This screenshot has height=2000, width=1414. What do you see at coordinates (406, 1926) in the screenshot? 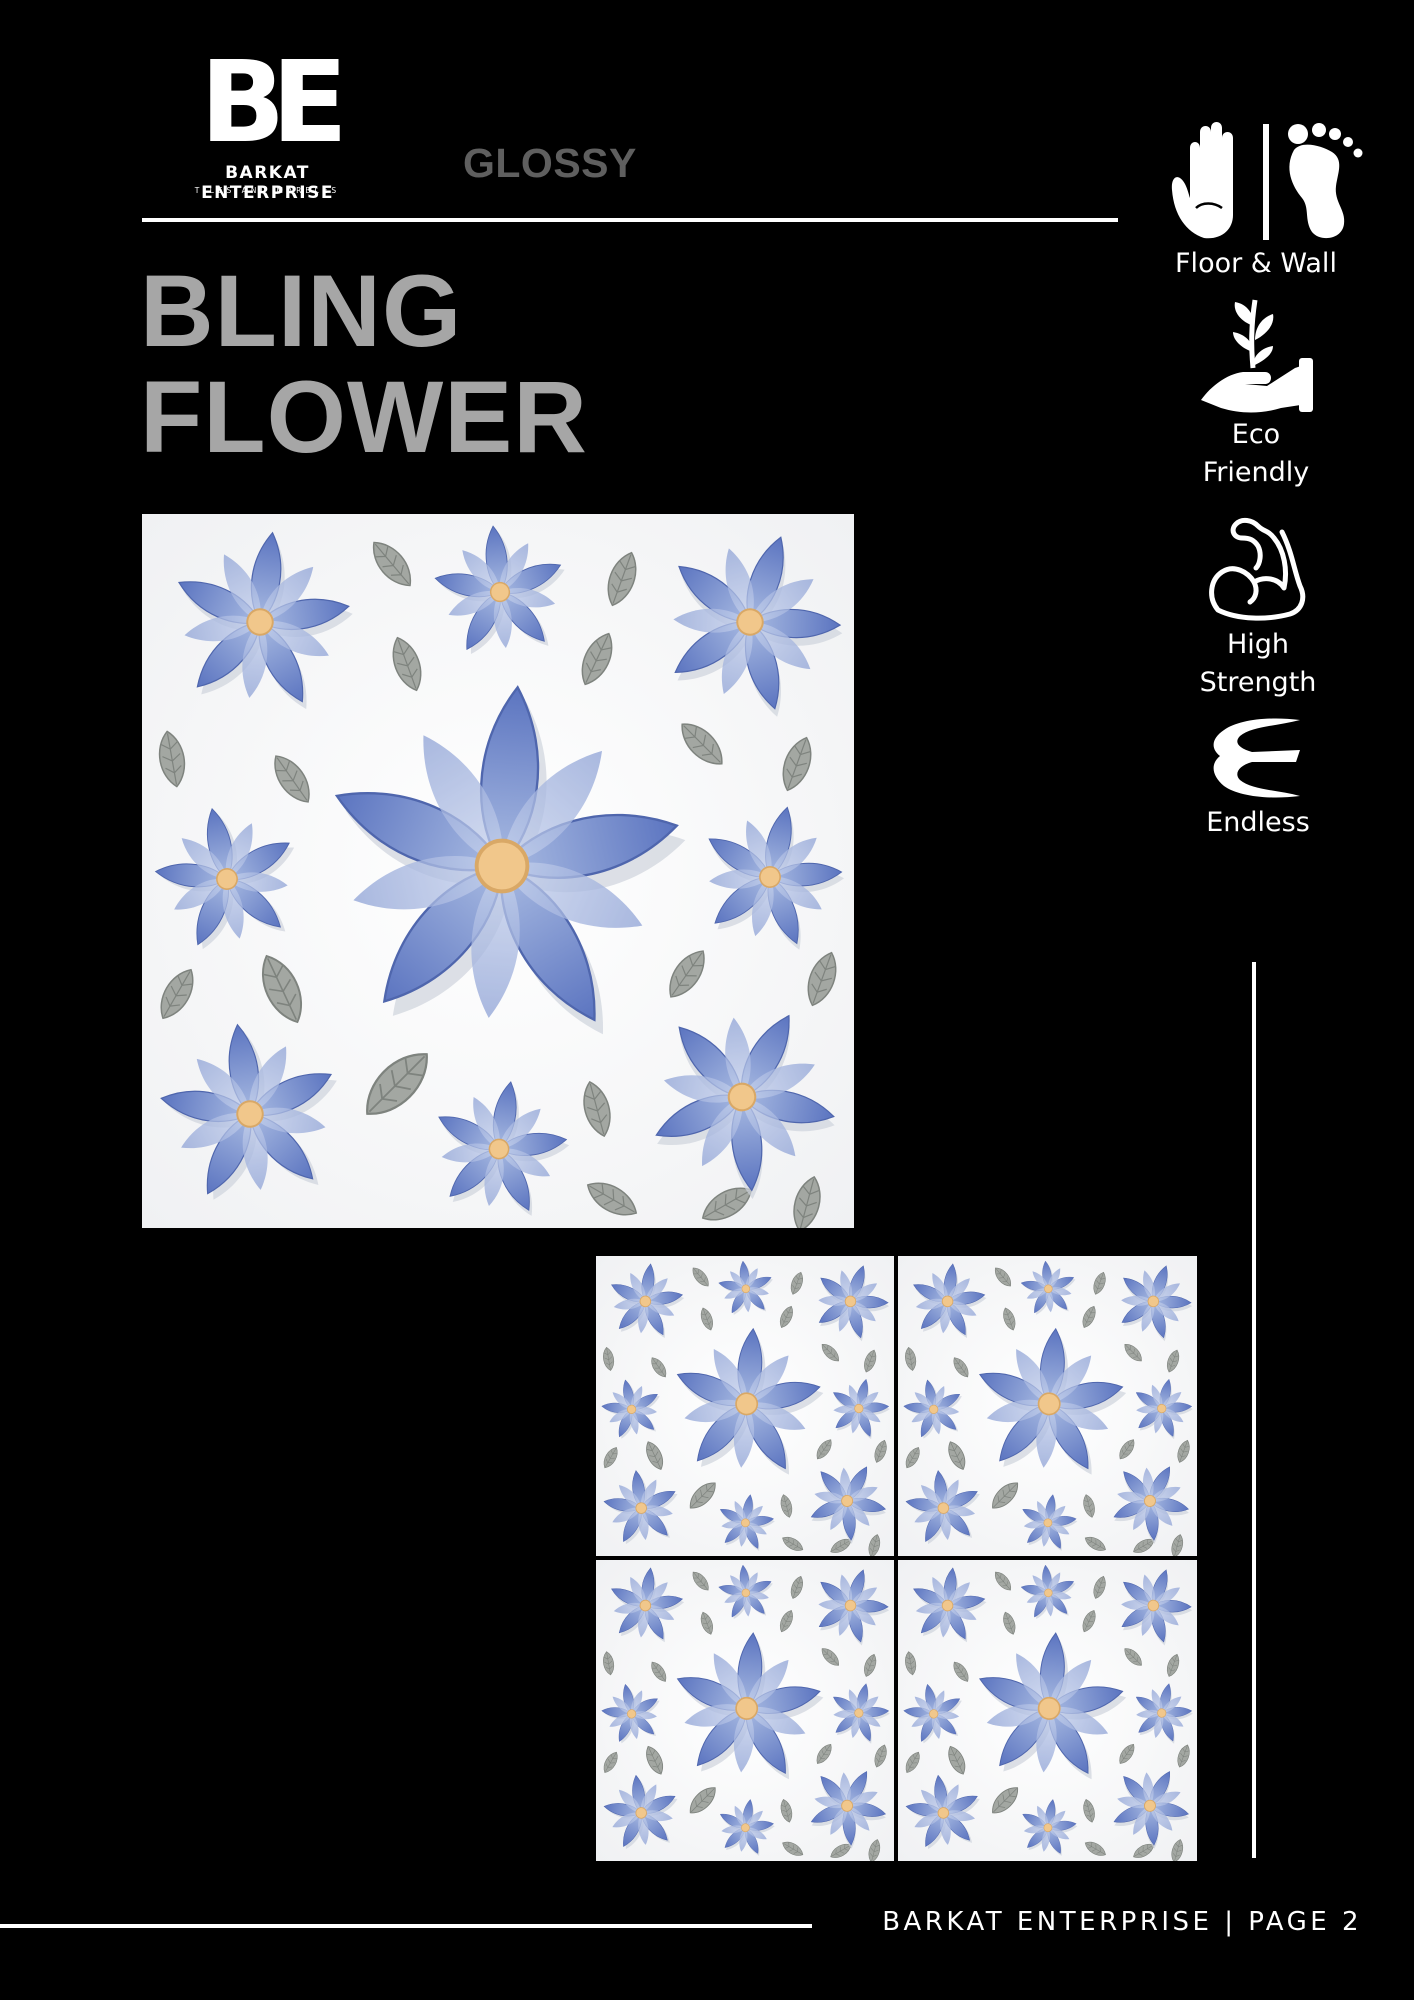
I see `footer-divider` at bounding box center [406, 1926].